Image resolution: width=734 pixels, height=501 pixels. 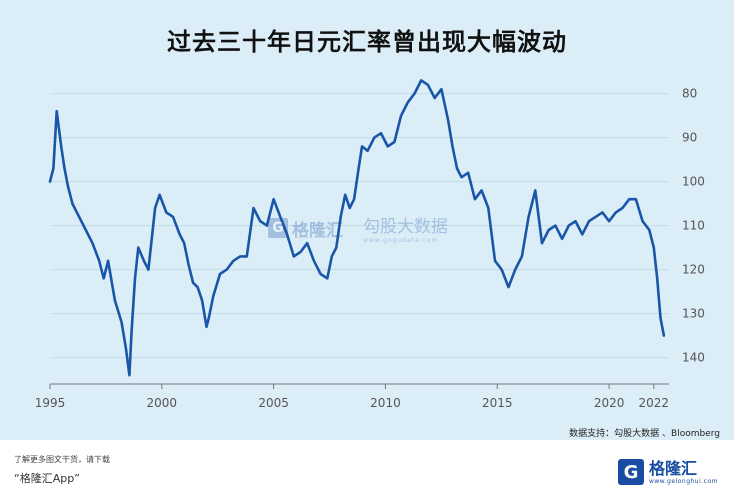 I want to click on chart-title: 过去三十年日元汇率曾出现大幅波动, so click(x=367, y=42).